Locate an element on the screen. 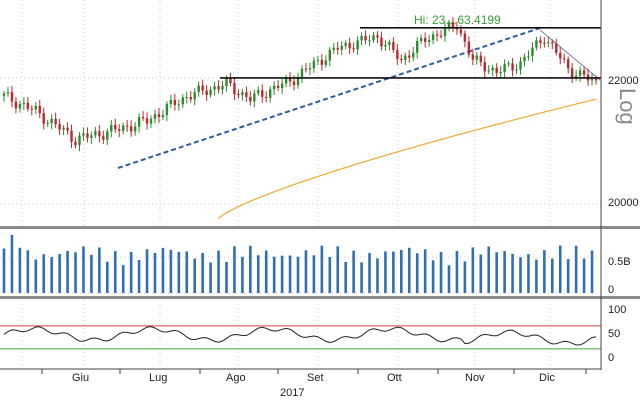 The height and width of the screenshot is (400, 640). rsi-tick-label: 0 is located at coordinates (611, 358).